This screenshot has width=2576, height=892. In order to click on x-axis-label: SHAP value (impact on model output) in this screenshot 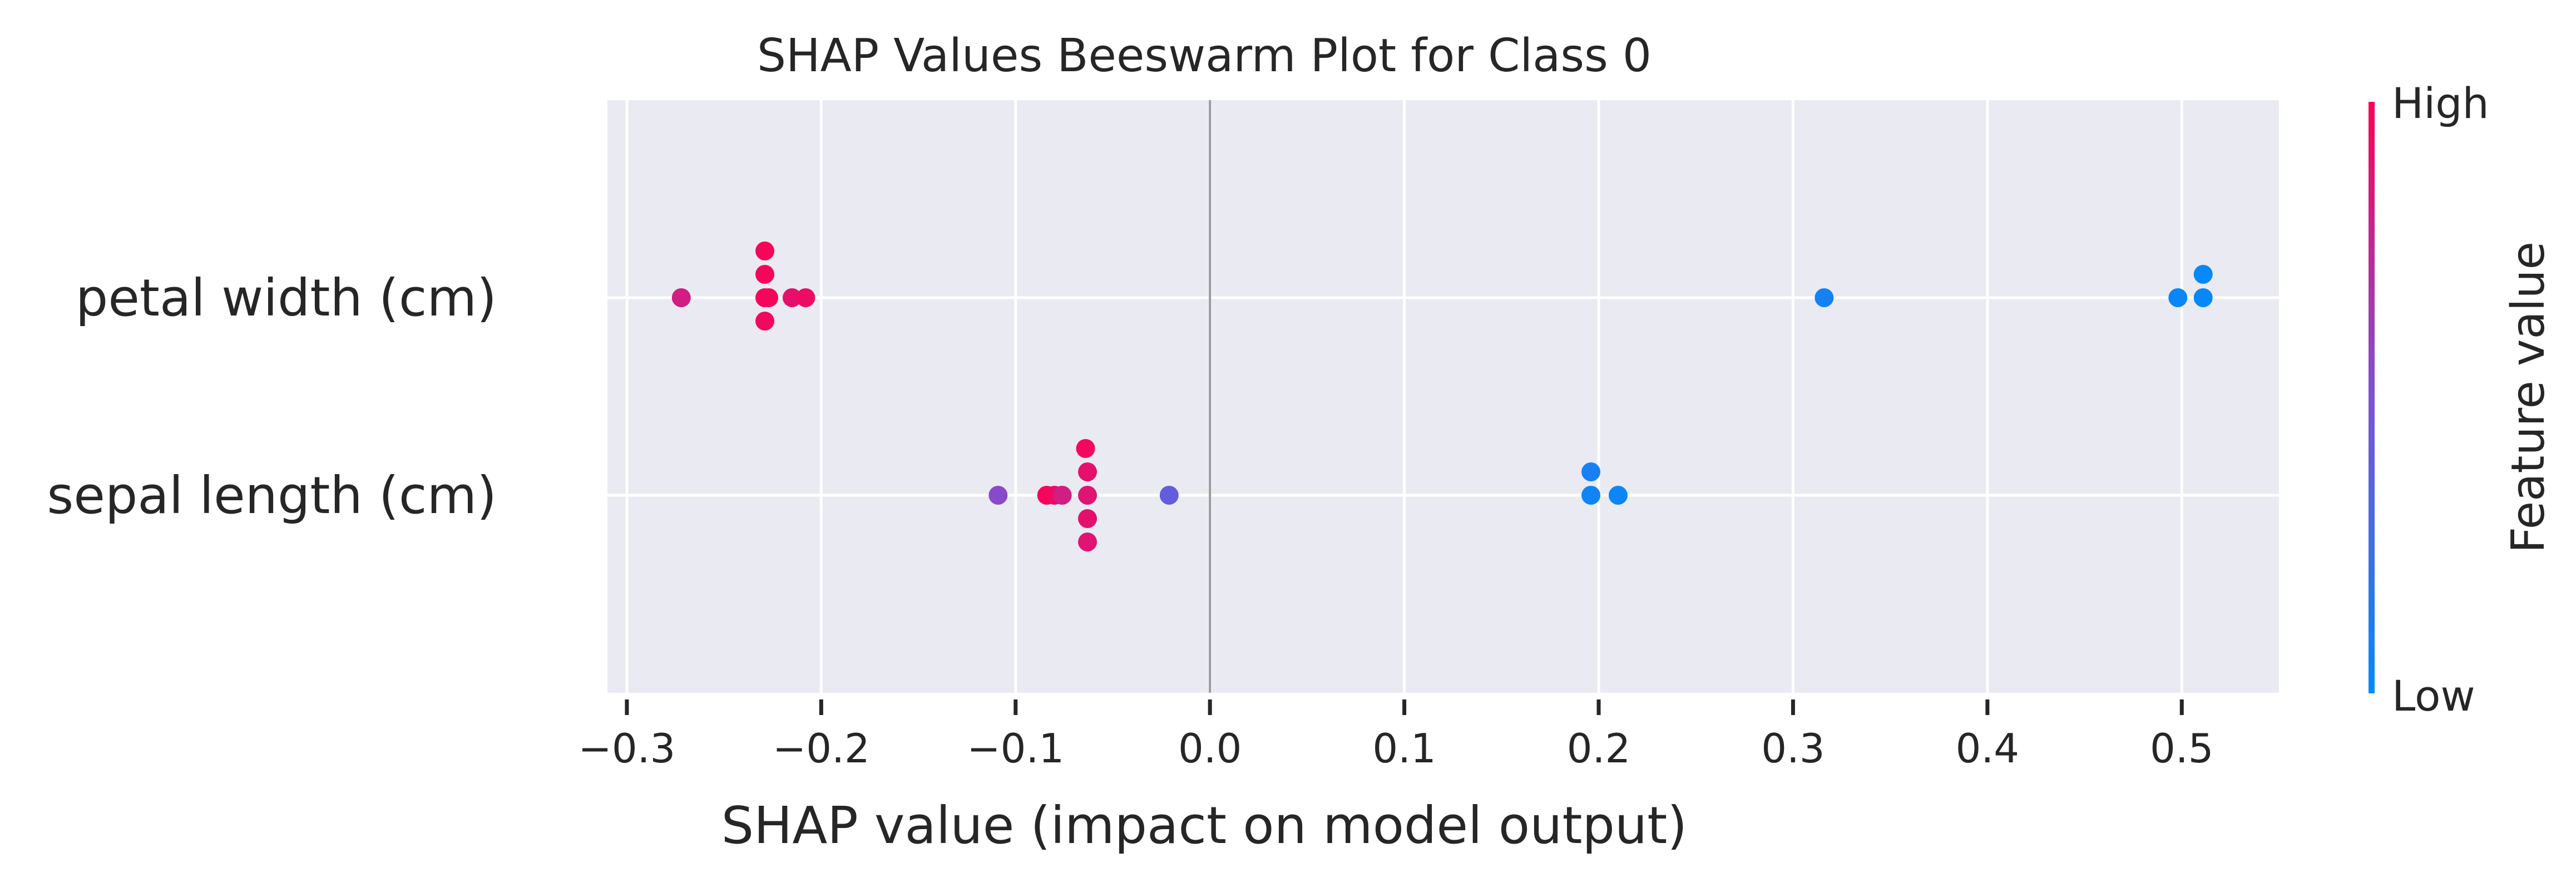, I will do `click(1204, 825)`.